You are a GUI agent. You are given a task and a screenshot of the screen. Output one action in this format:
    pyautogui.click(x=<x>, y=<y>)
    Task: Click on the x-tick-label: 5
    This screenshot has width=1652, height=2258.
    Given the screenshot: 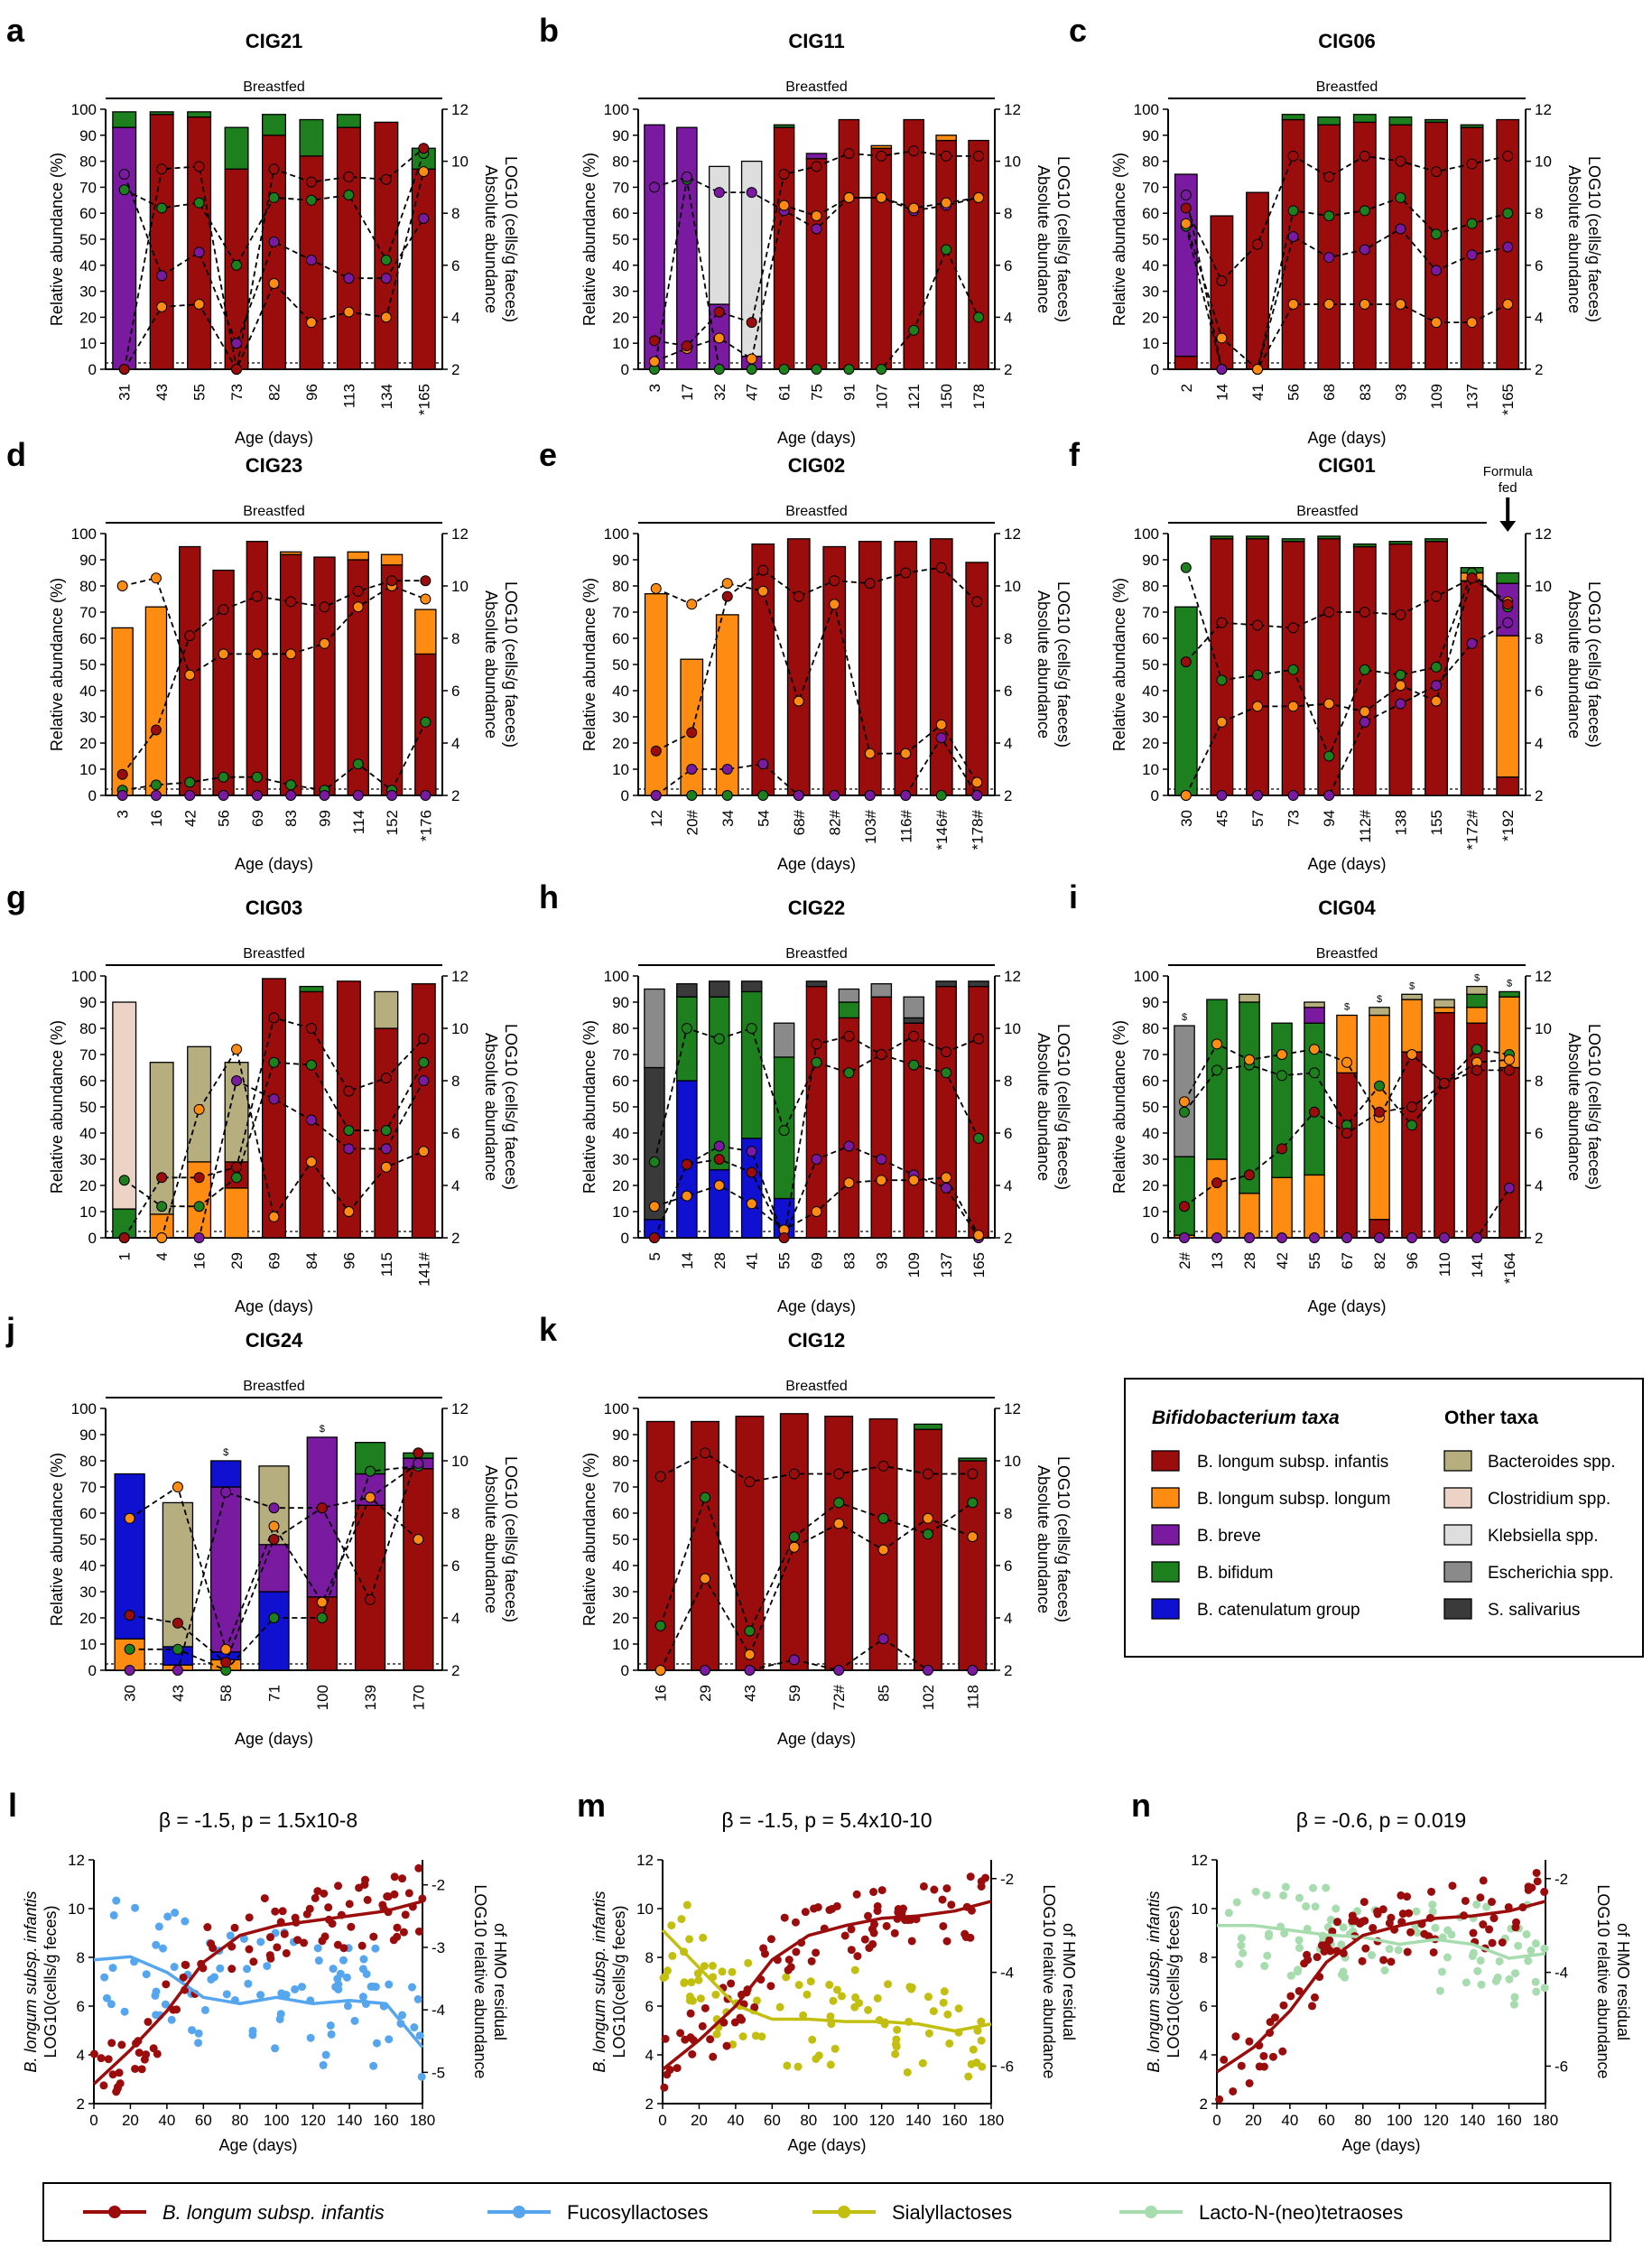 What is the action you would take?
    pyautogui.click(x=655, y=1256)
    